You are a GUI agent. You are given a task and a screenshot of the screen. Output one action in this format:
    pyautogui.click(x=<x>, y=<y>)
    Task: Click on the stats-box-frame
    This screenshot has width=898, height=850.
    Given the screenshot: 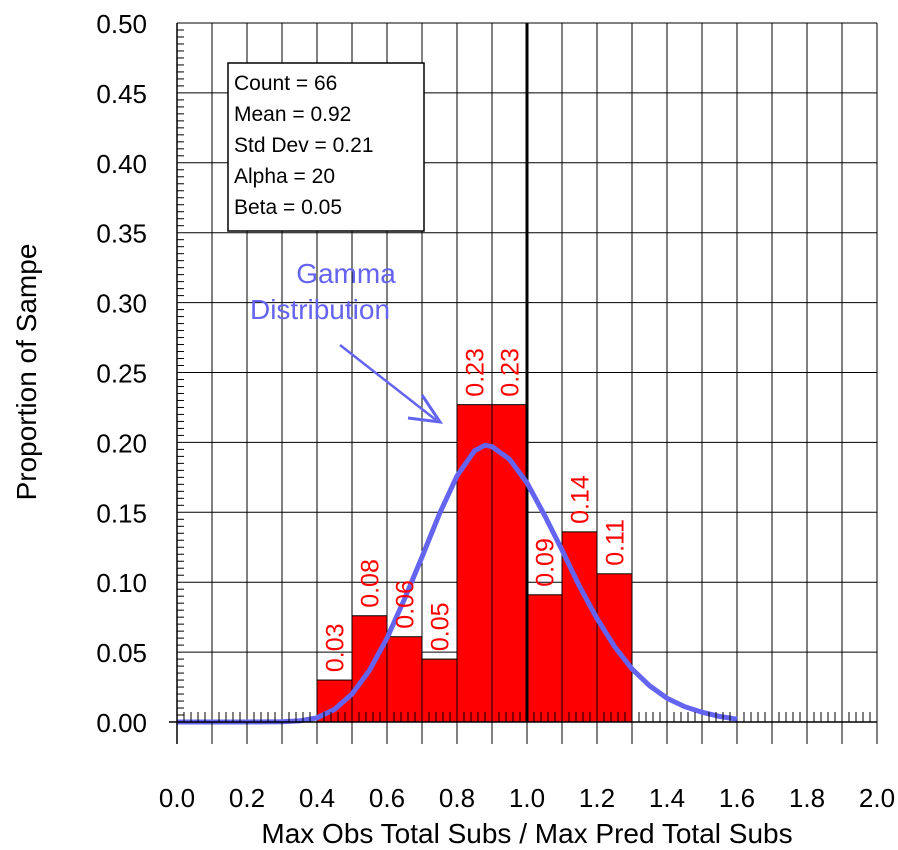 What is the action you would take?
    pyautogui.click(x=326, y=147)
    